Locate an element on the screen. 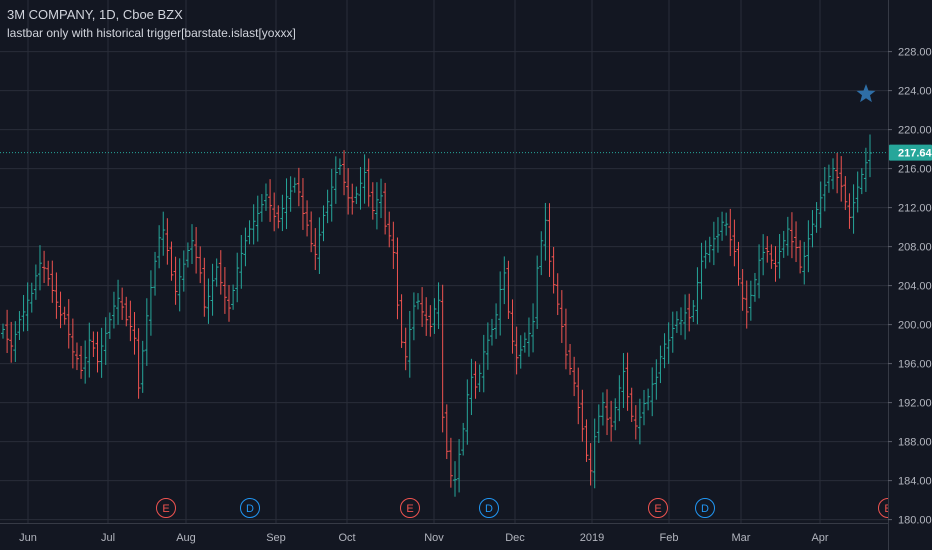 The height and width of the screenshot is (550, 932). time-tick-label: Aug is located at coordinates (186, 538).